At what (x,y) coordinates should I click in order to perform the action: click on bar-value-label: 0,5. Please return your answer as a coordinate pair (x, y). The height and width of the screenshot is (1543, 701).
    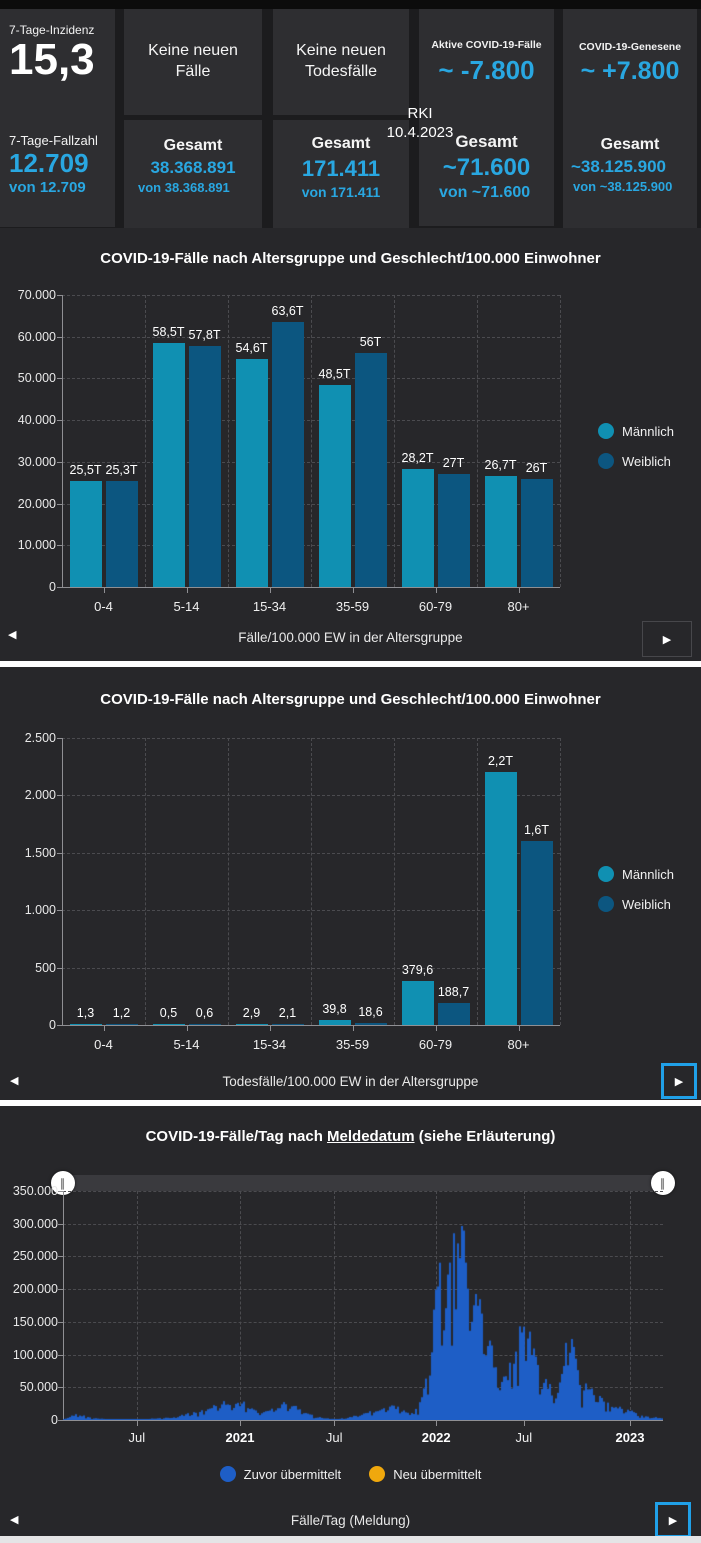
    Looking at the image, I should click on (168, 1013).